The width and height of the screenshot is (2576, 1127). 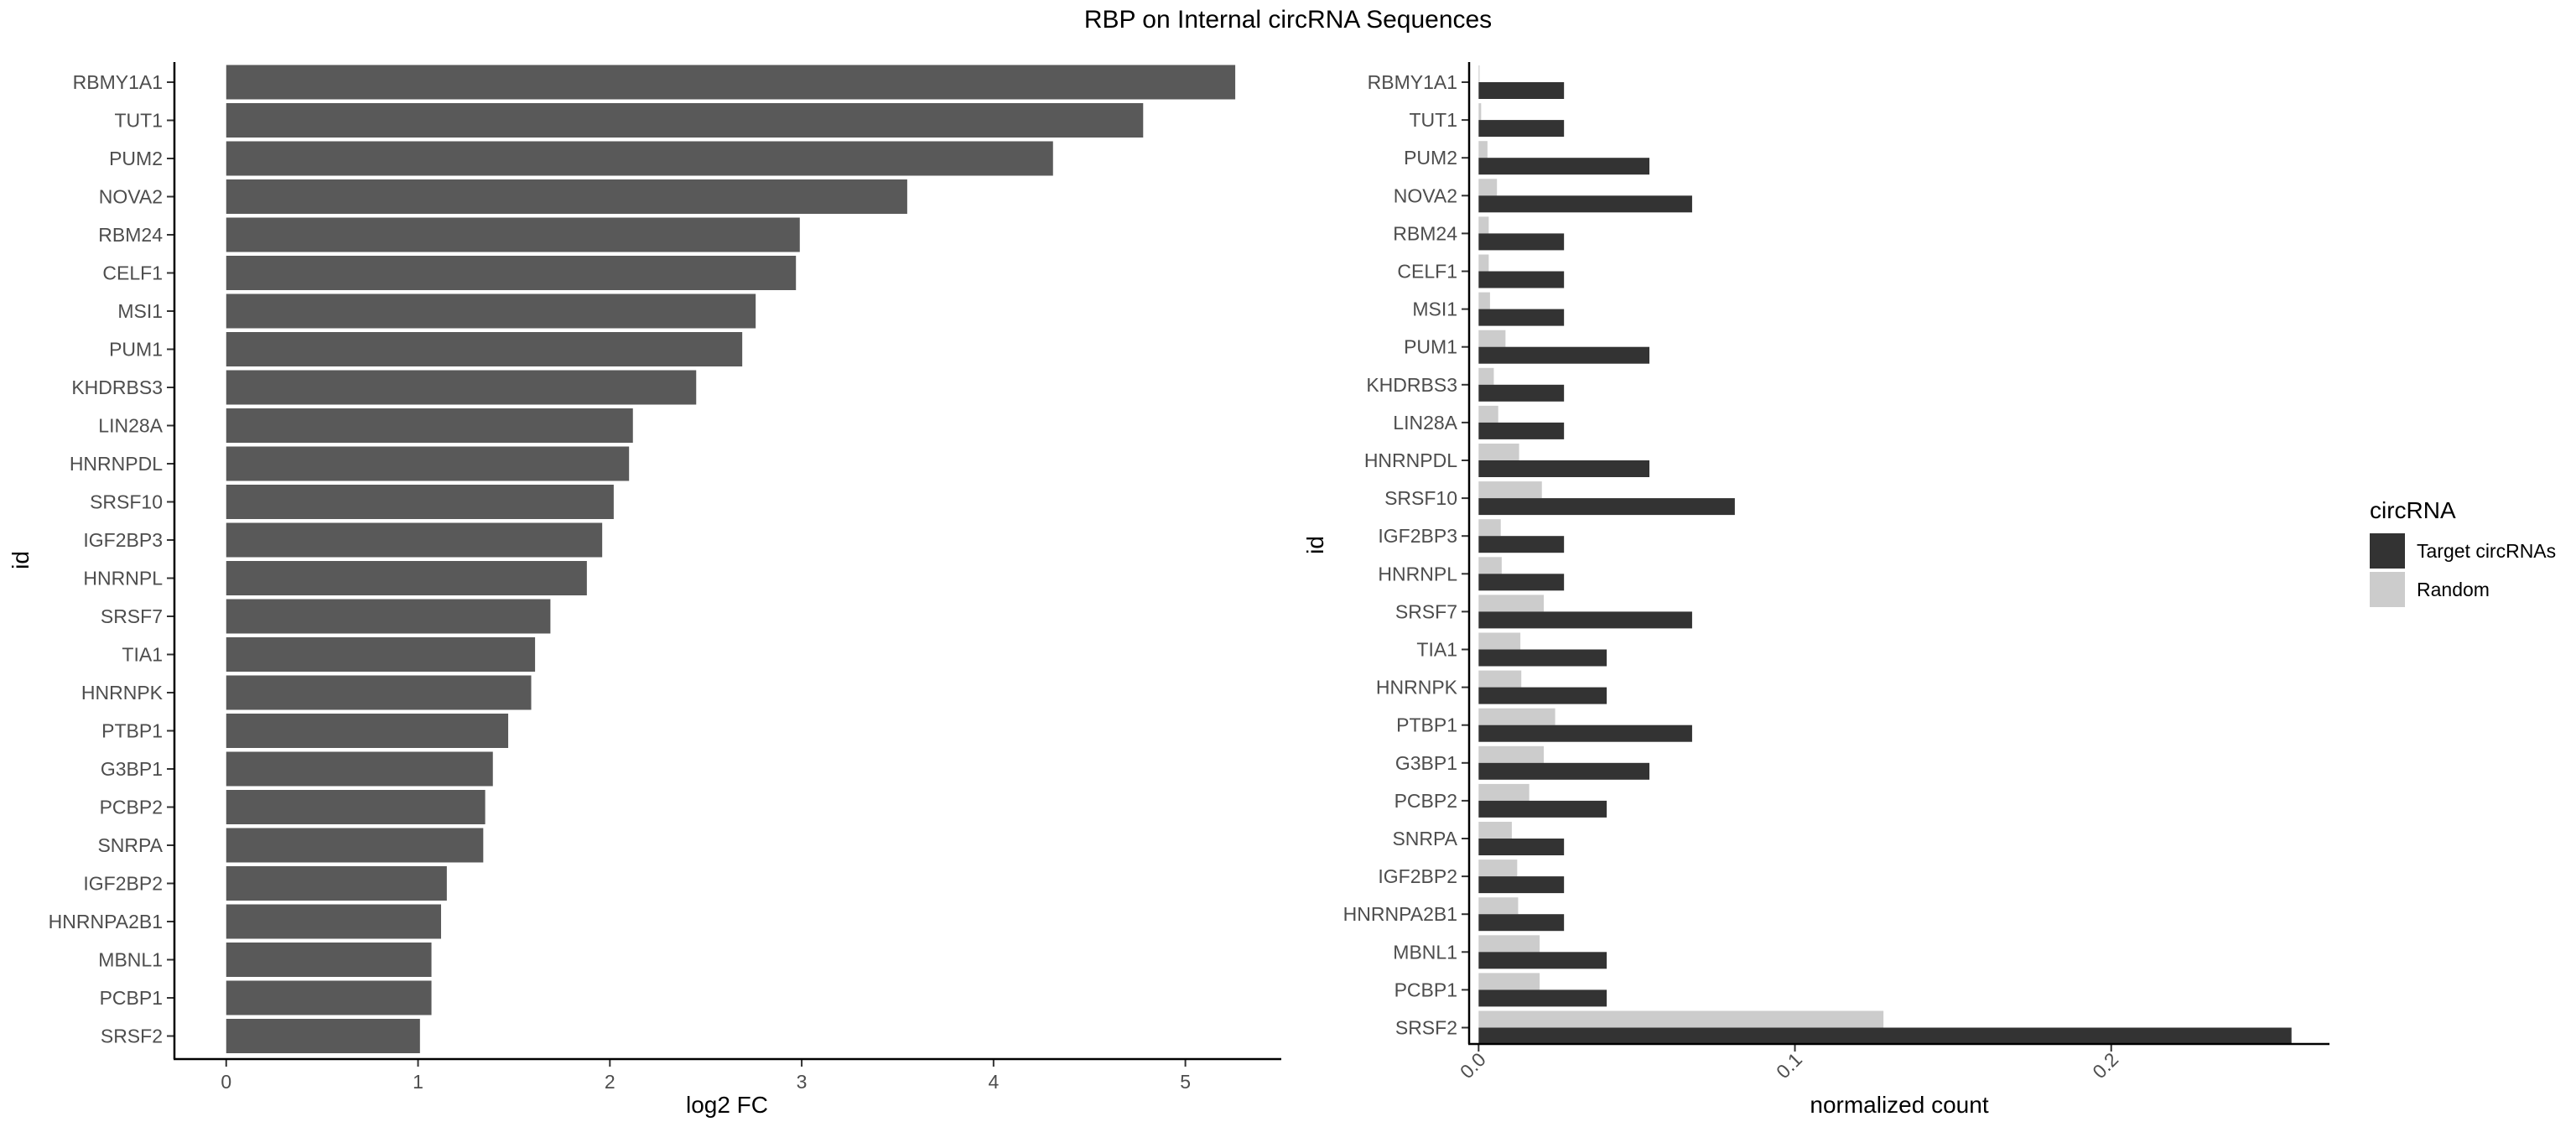 I want to click on left-bar-hnrnpa2b1, so click(x=333, y=921).